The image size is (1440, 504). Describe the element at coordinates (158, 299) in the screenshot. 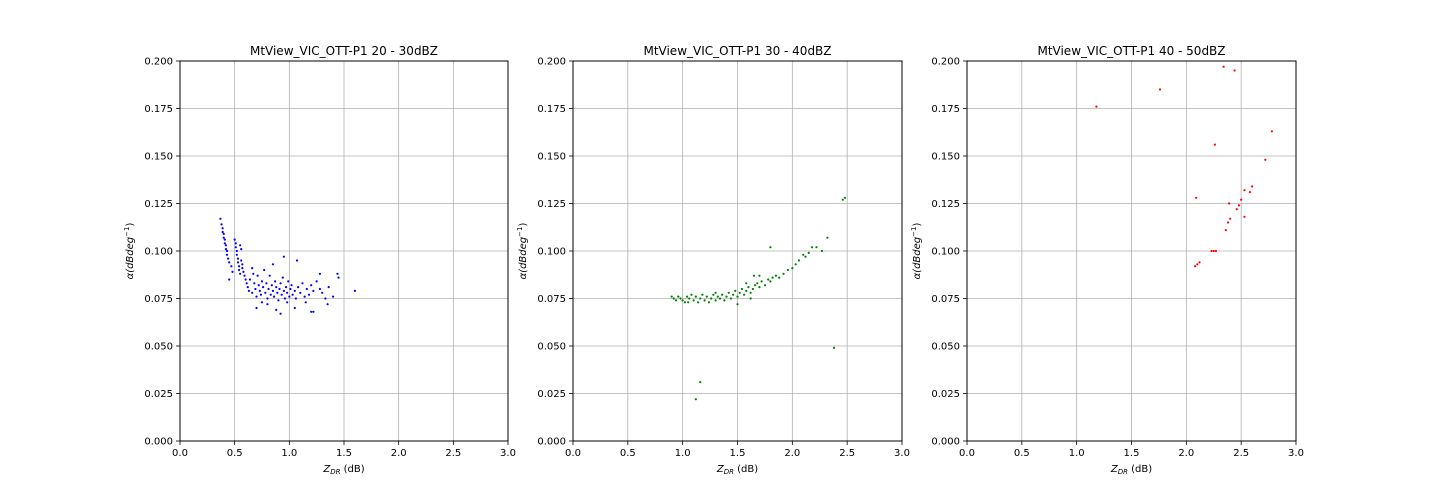

I see `y-tick-label: 0.075` at that location.